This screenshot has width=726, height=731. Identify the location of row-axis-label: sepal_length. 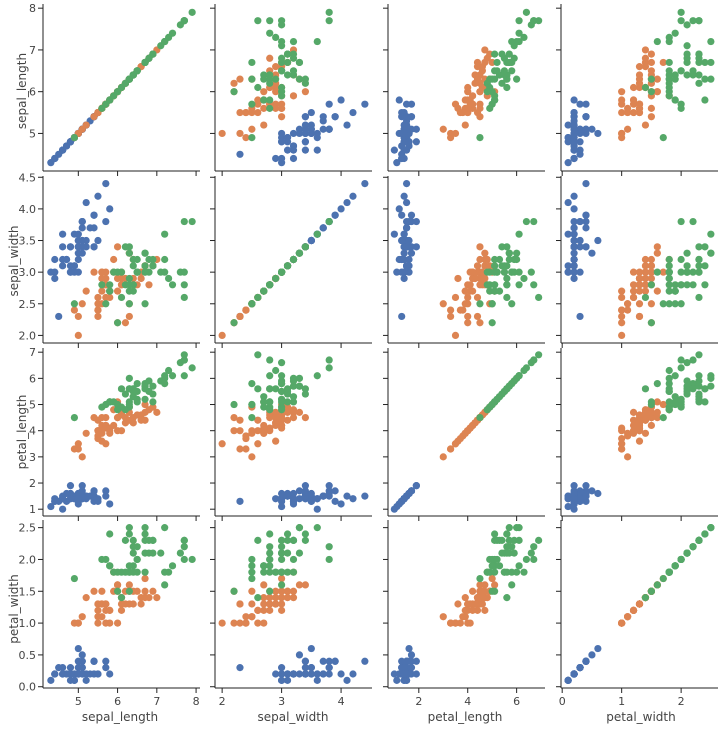
(22, 91).